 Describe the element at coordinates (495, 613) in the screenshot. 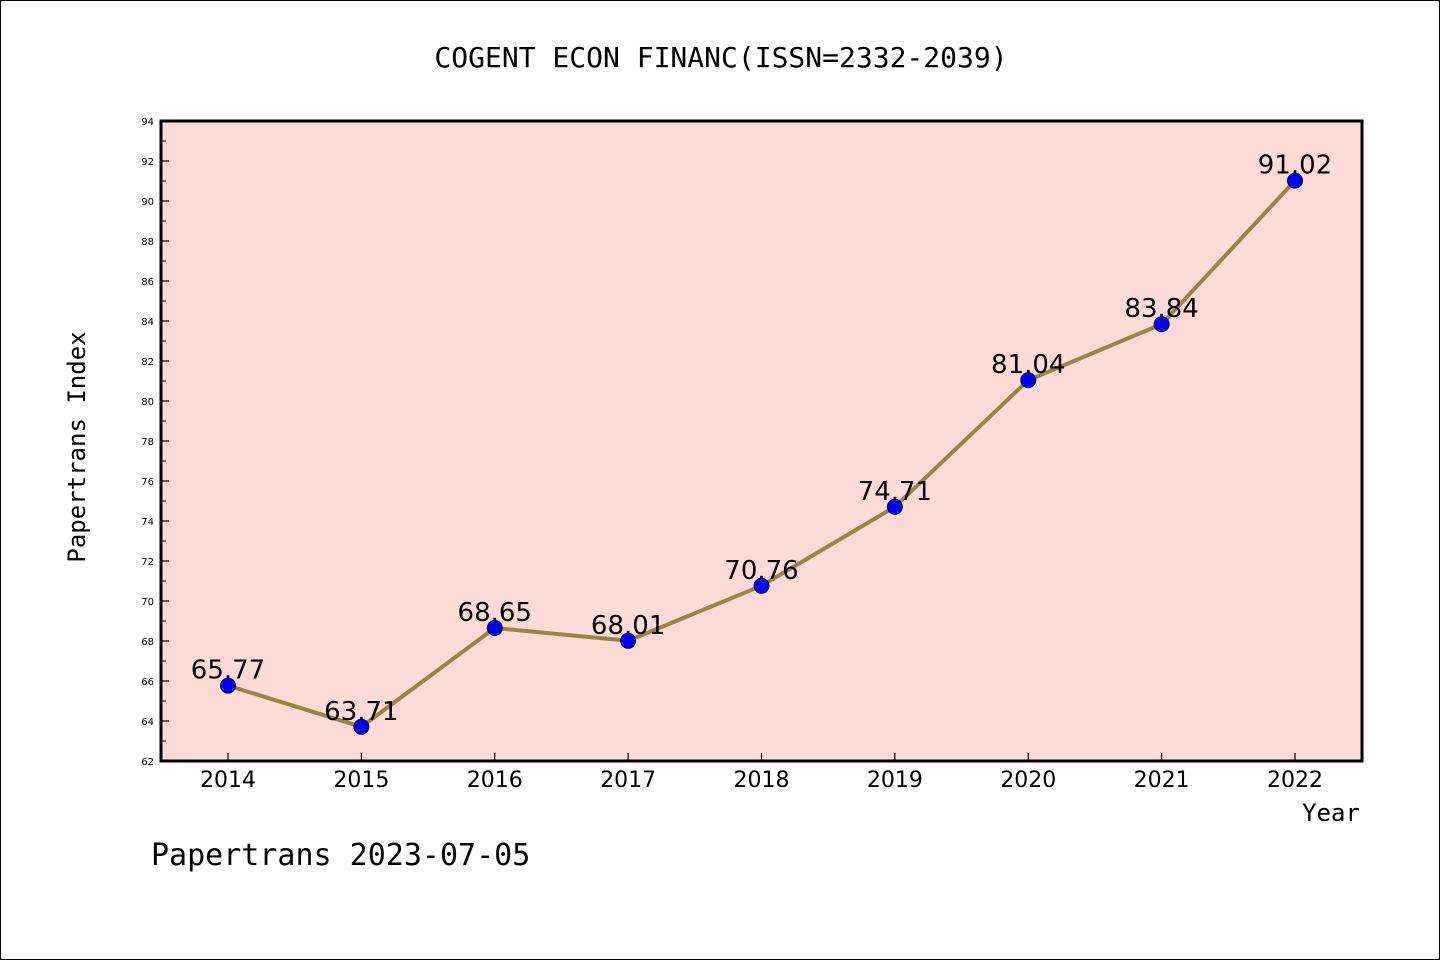

I see `data-label-2016: 68.65` at that location.